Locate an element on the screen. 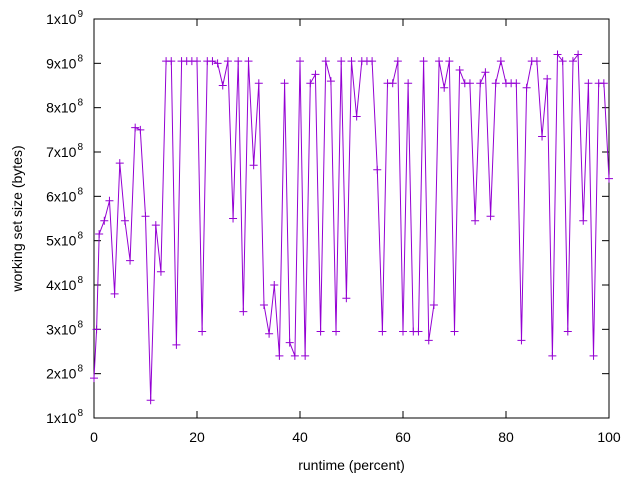 This screenshot has height=480, width=640. y-tick-mantissa: 1x10 is located at coordinates (61, 19).